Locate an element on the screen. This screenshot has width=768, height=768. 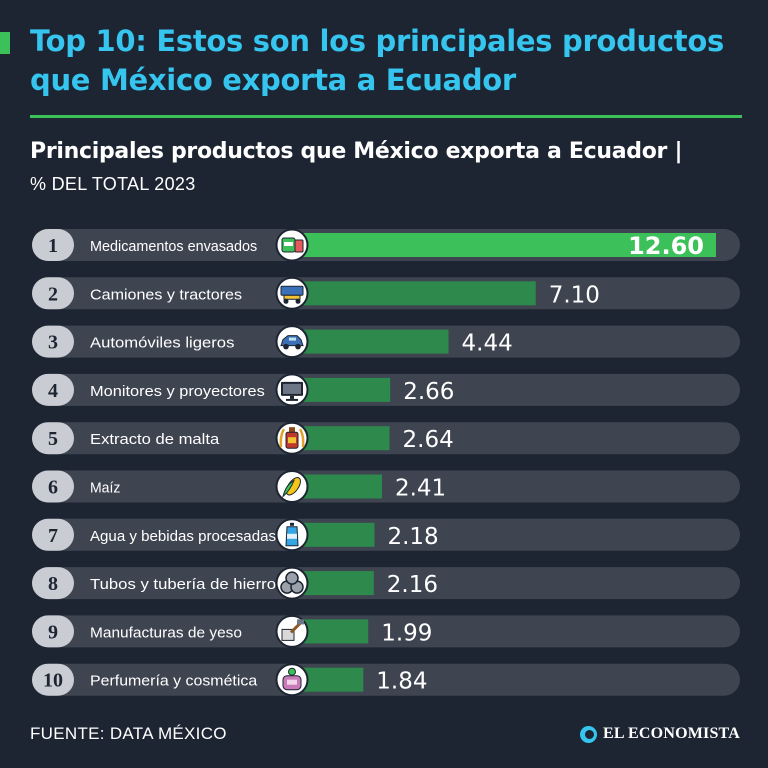
truck-icon is located at coordinates (292, 294).